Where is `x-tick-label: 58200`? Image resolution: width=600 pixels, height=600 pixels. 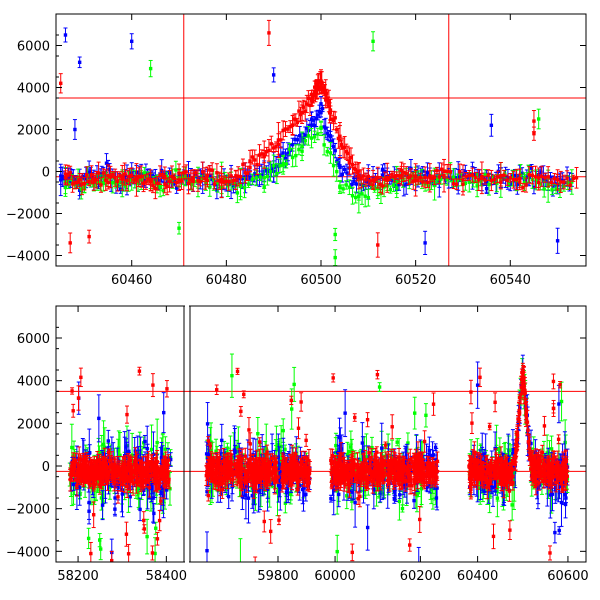 x-tick-label: 58200 is located at coordinates (77, 576).